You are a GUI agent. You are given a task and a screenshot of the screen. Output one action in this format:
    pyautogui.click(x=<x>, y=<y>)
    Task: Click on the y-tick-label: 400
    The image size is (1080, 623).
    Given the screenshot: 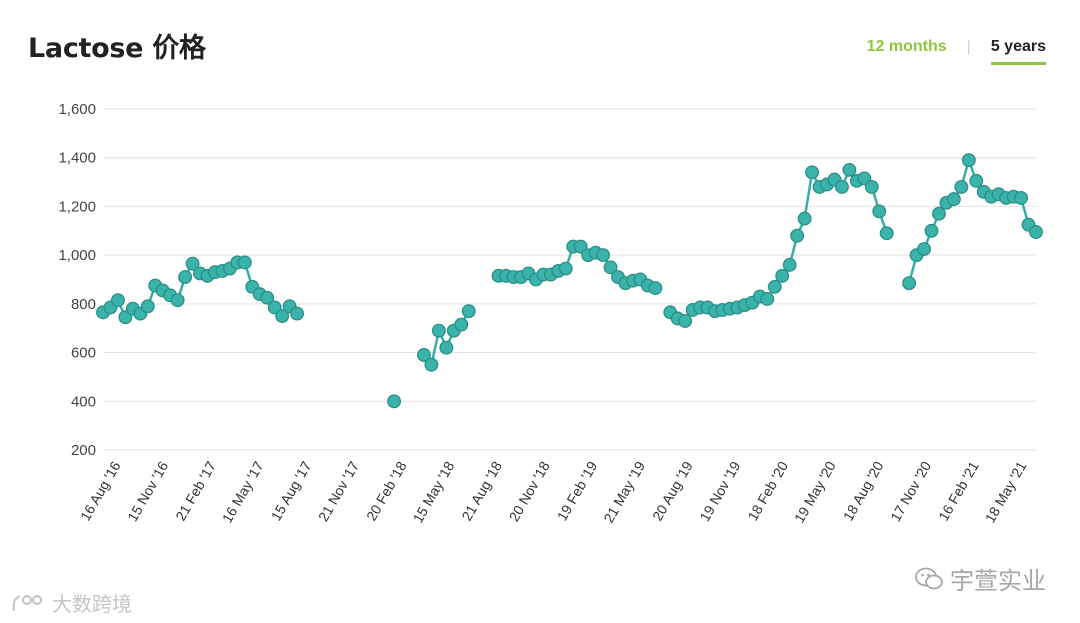 What is the action you would take?
    pyautogui.click(x=83, y=401)
    